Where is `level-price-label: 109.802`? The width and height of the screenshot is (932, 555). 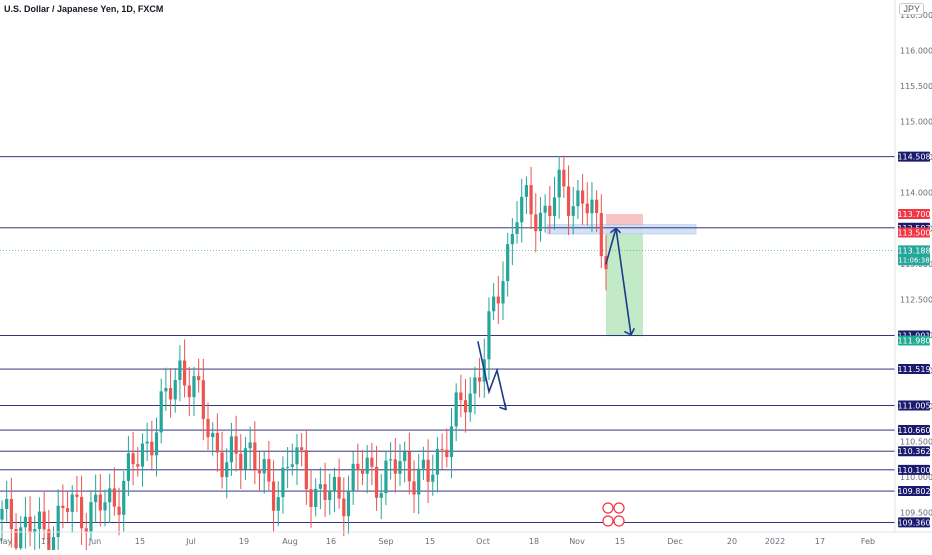
level-price-label: 109.802 is located at coordinates (914, 491).